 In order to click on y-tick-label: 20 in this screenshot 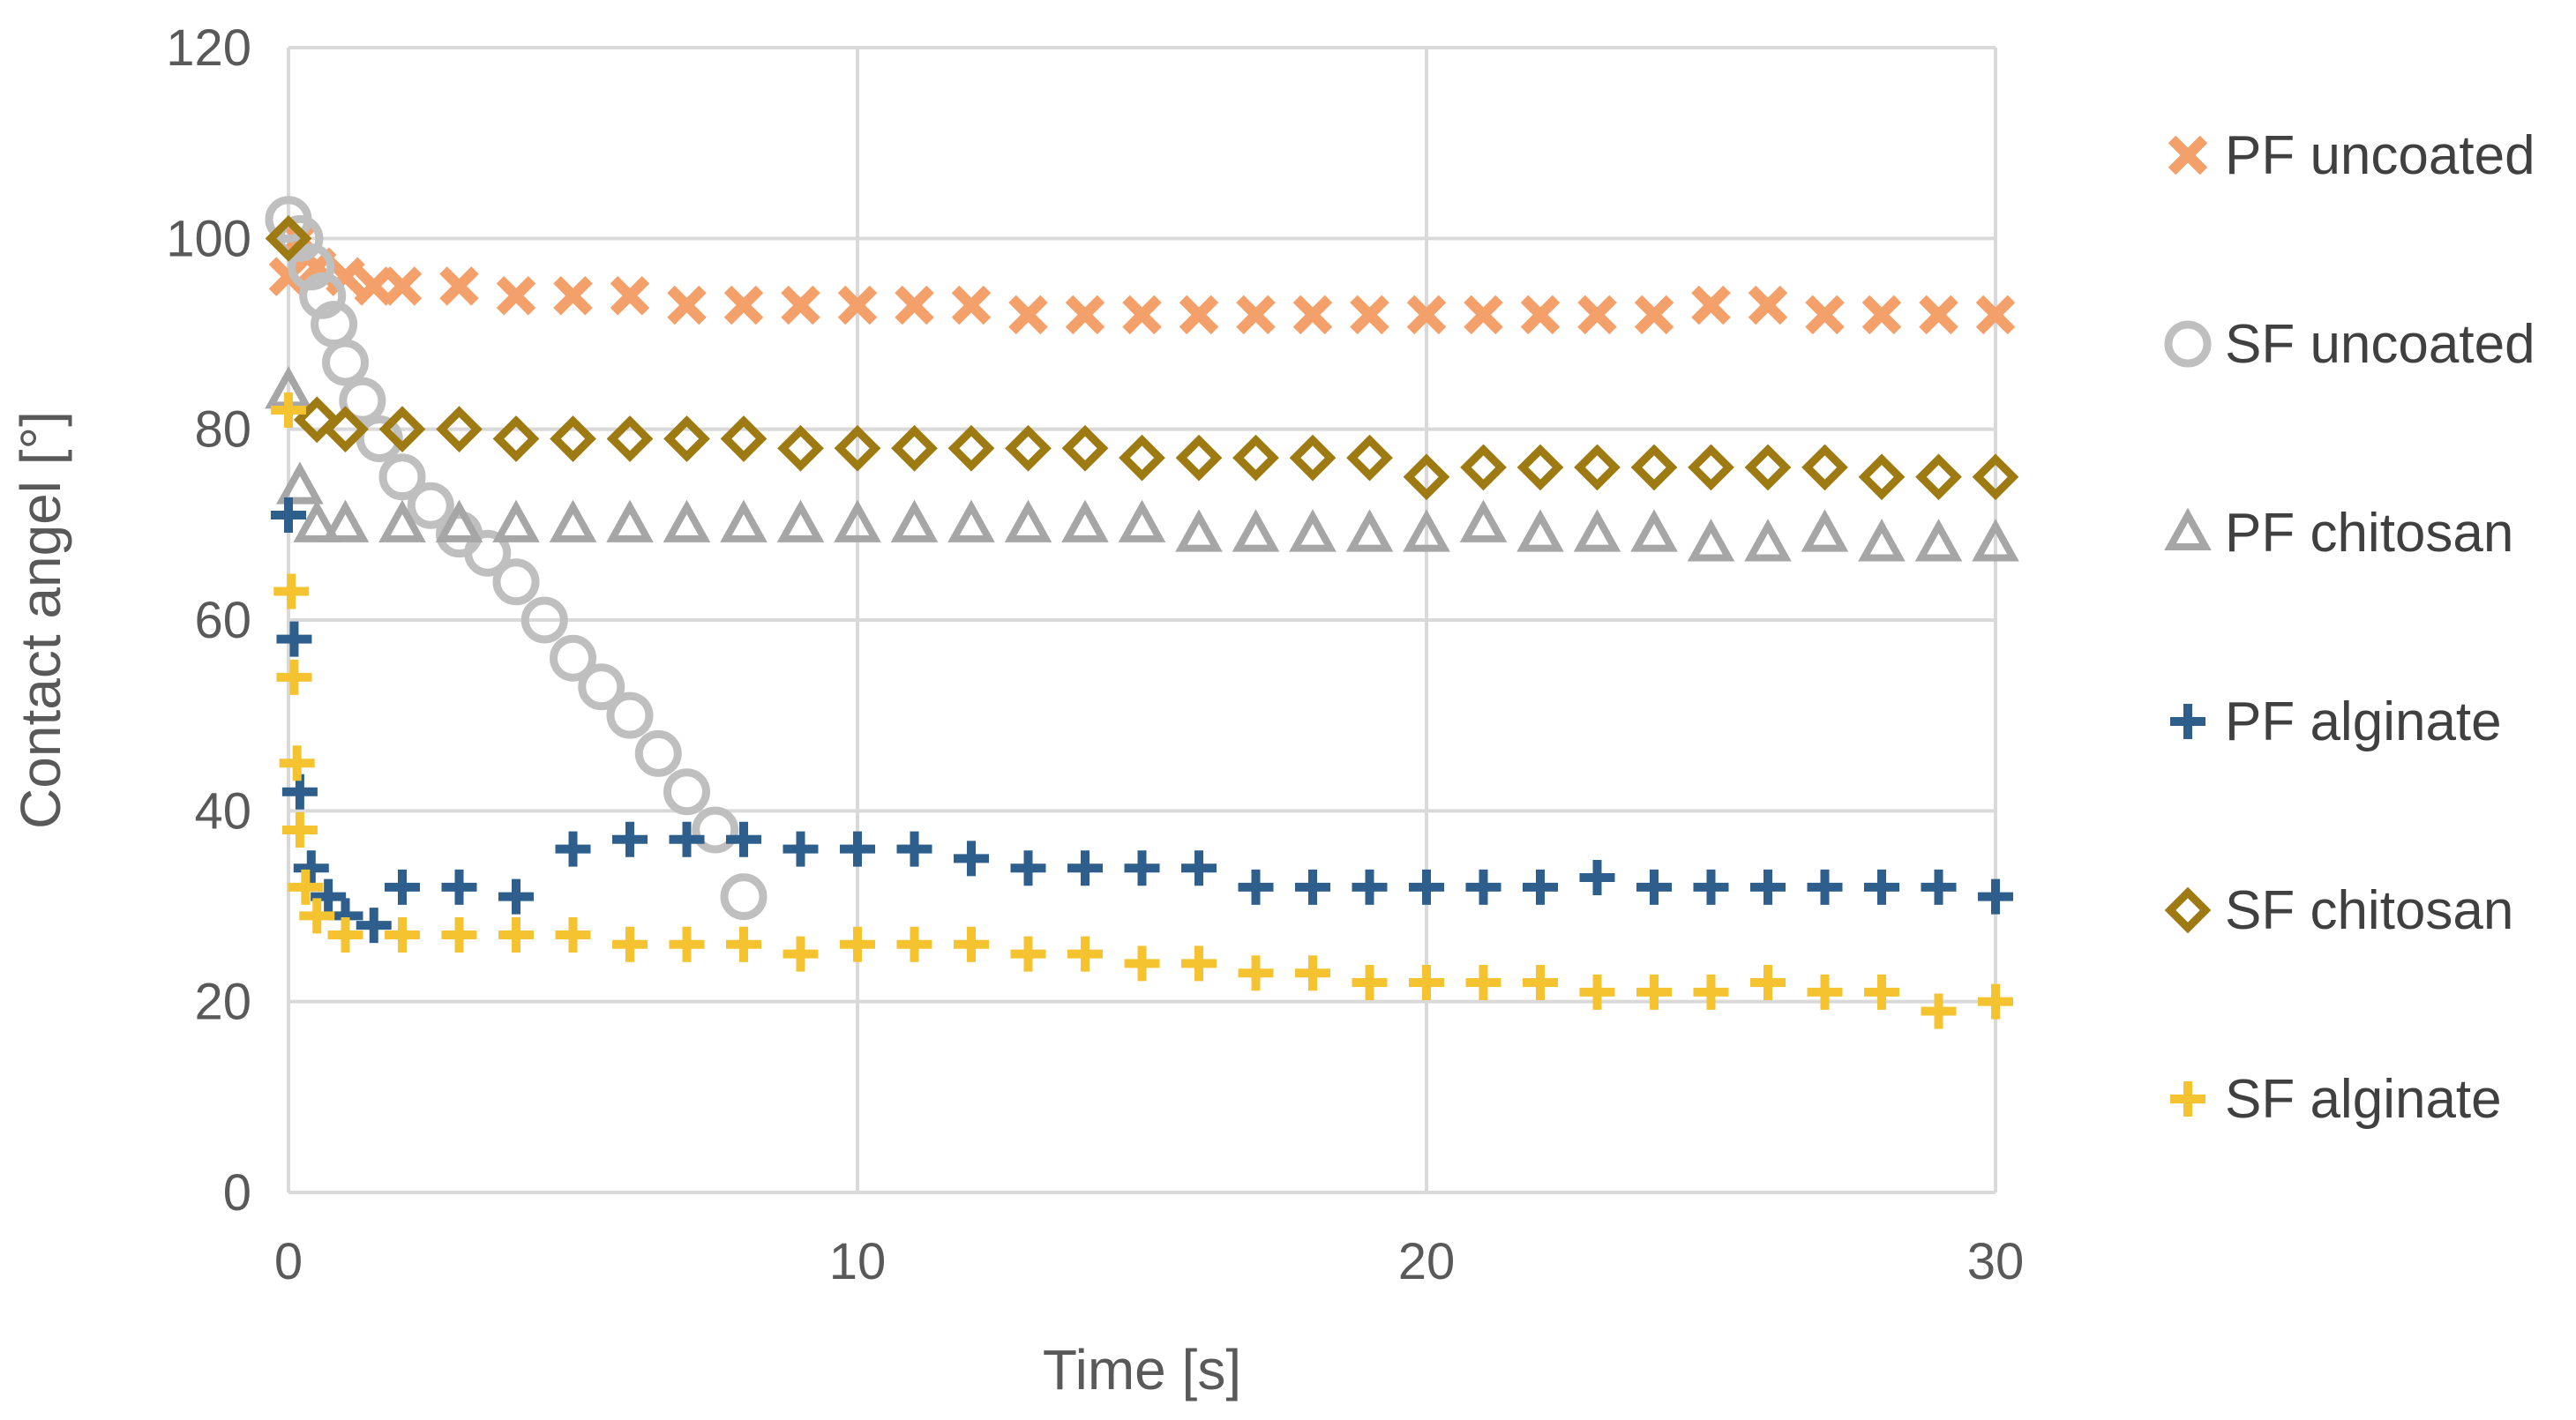, I will do `click(223, 1003)`.